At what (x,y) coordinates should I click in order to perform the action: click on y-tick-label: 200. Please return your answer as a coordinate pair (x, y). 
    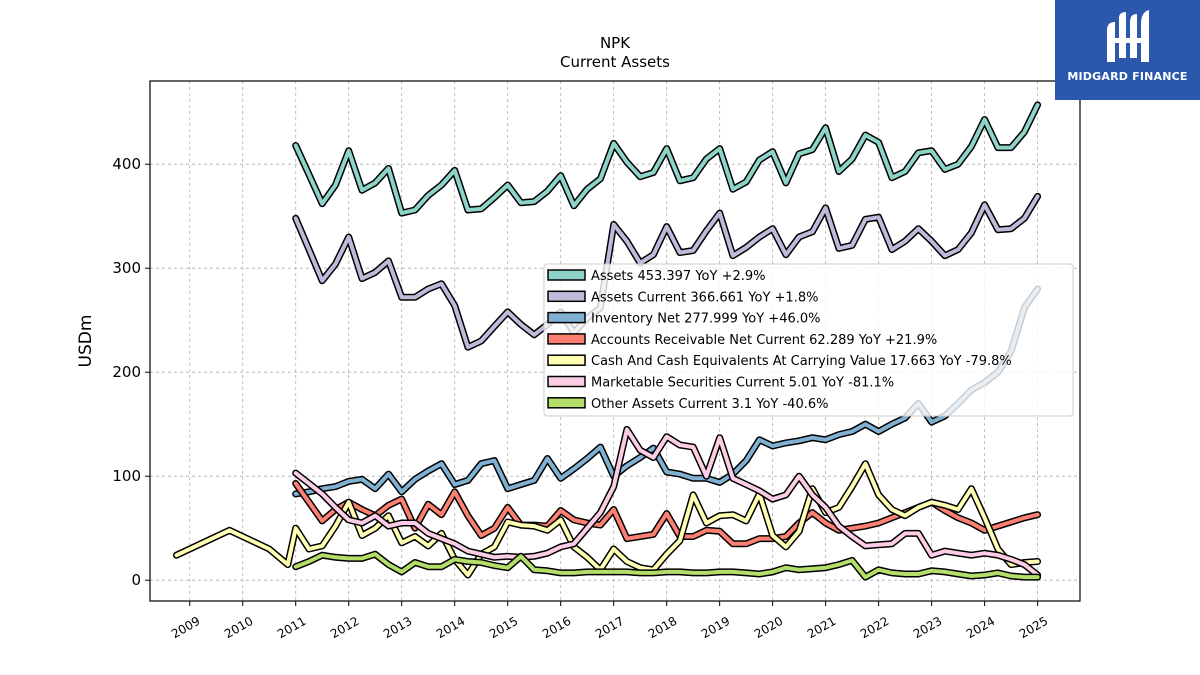
    Looking at the image, I should click on (126, 372).